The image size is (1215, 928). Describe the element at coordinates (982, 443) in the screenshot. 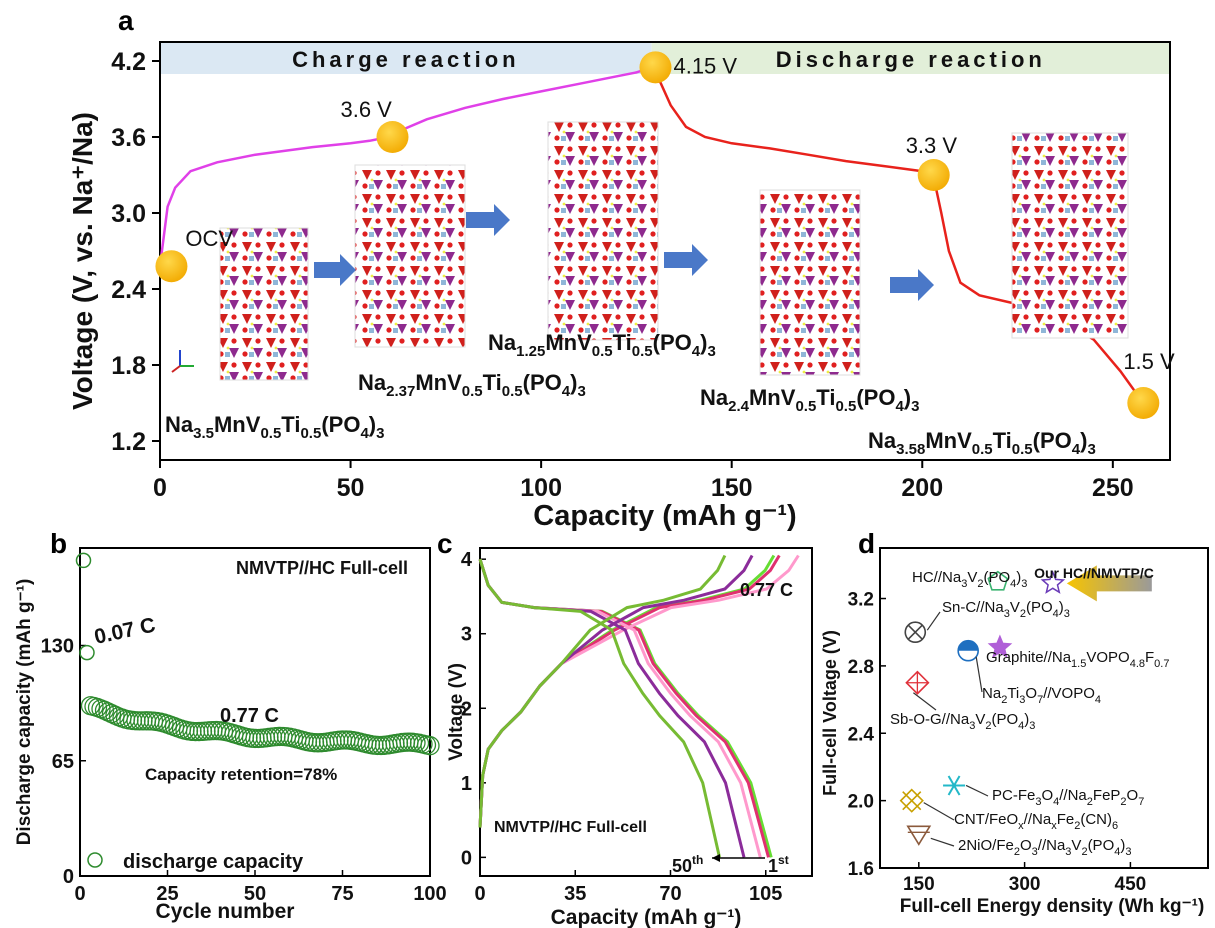

I see `compound-formula: Na3.58​MnV0.5​Ti0.5​(PO4​)3​` at that location.